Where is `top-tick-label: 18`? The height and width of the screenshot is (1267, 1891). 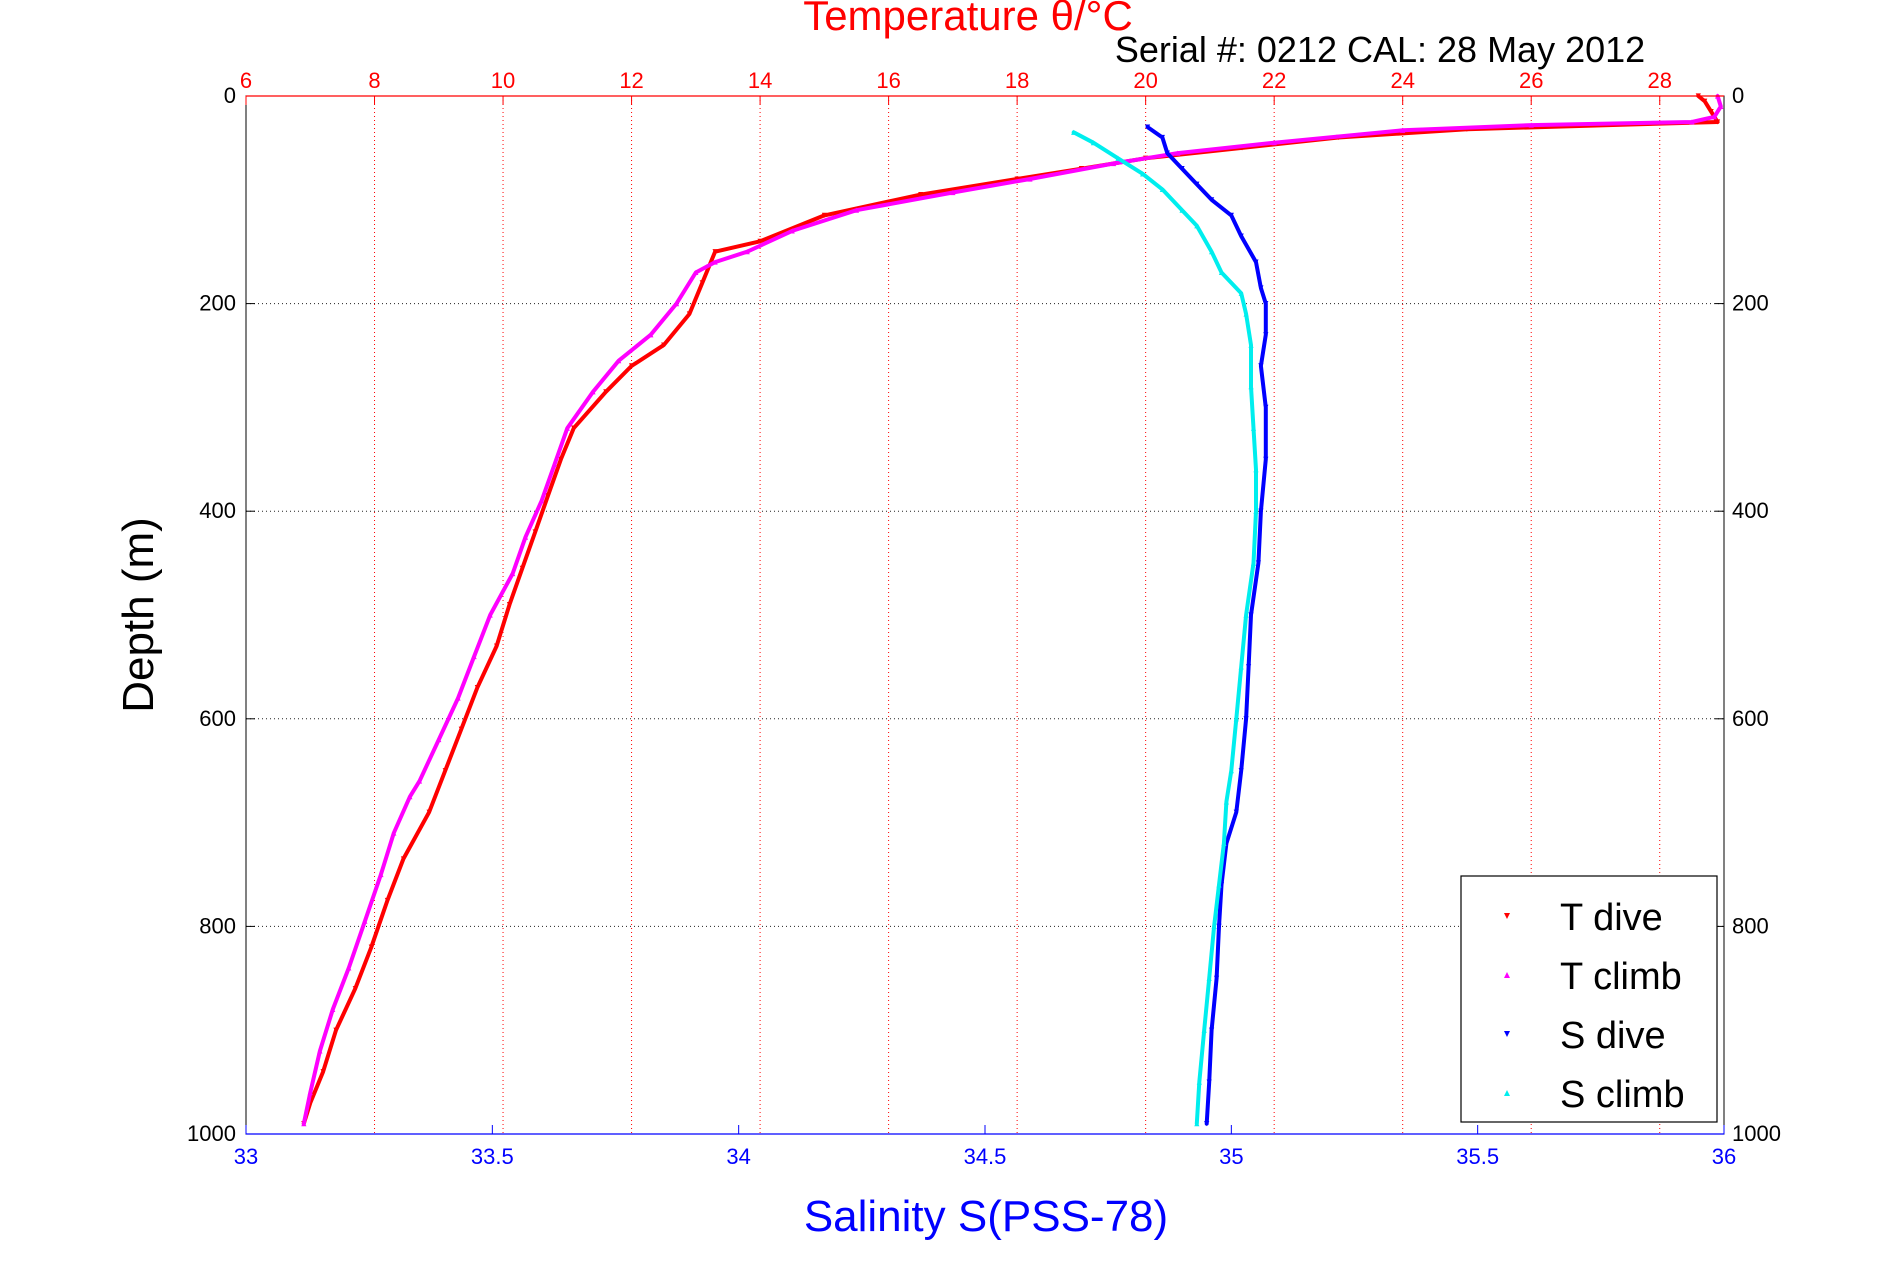
top-tick-label: 18 is located at coordinates (1017, 80).